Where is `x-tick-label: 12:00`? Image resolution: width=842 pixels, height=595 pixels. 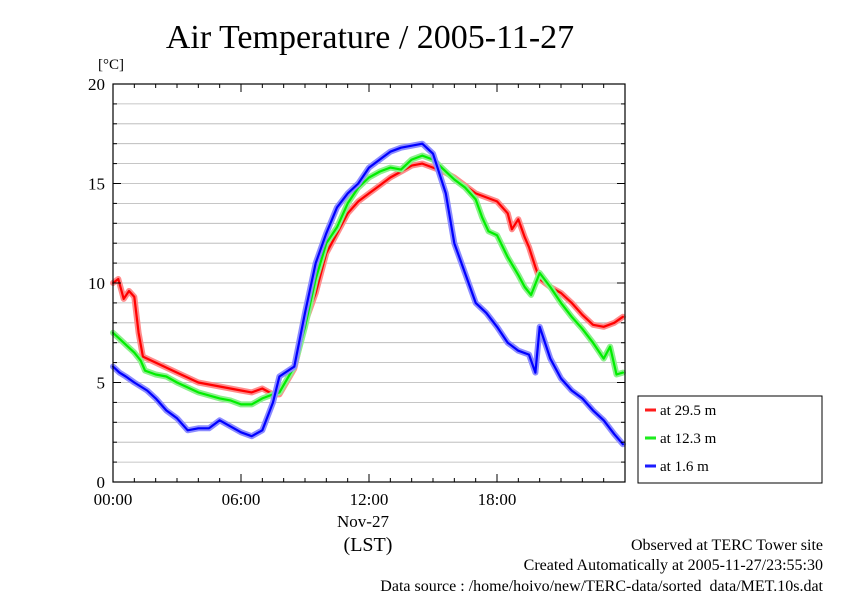 x-tick-label: 12:00 is located at coordinates (369, 499).